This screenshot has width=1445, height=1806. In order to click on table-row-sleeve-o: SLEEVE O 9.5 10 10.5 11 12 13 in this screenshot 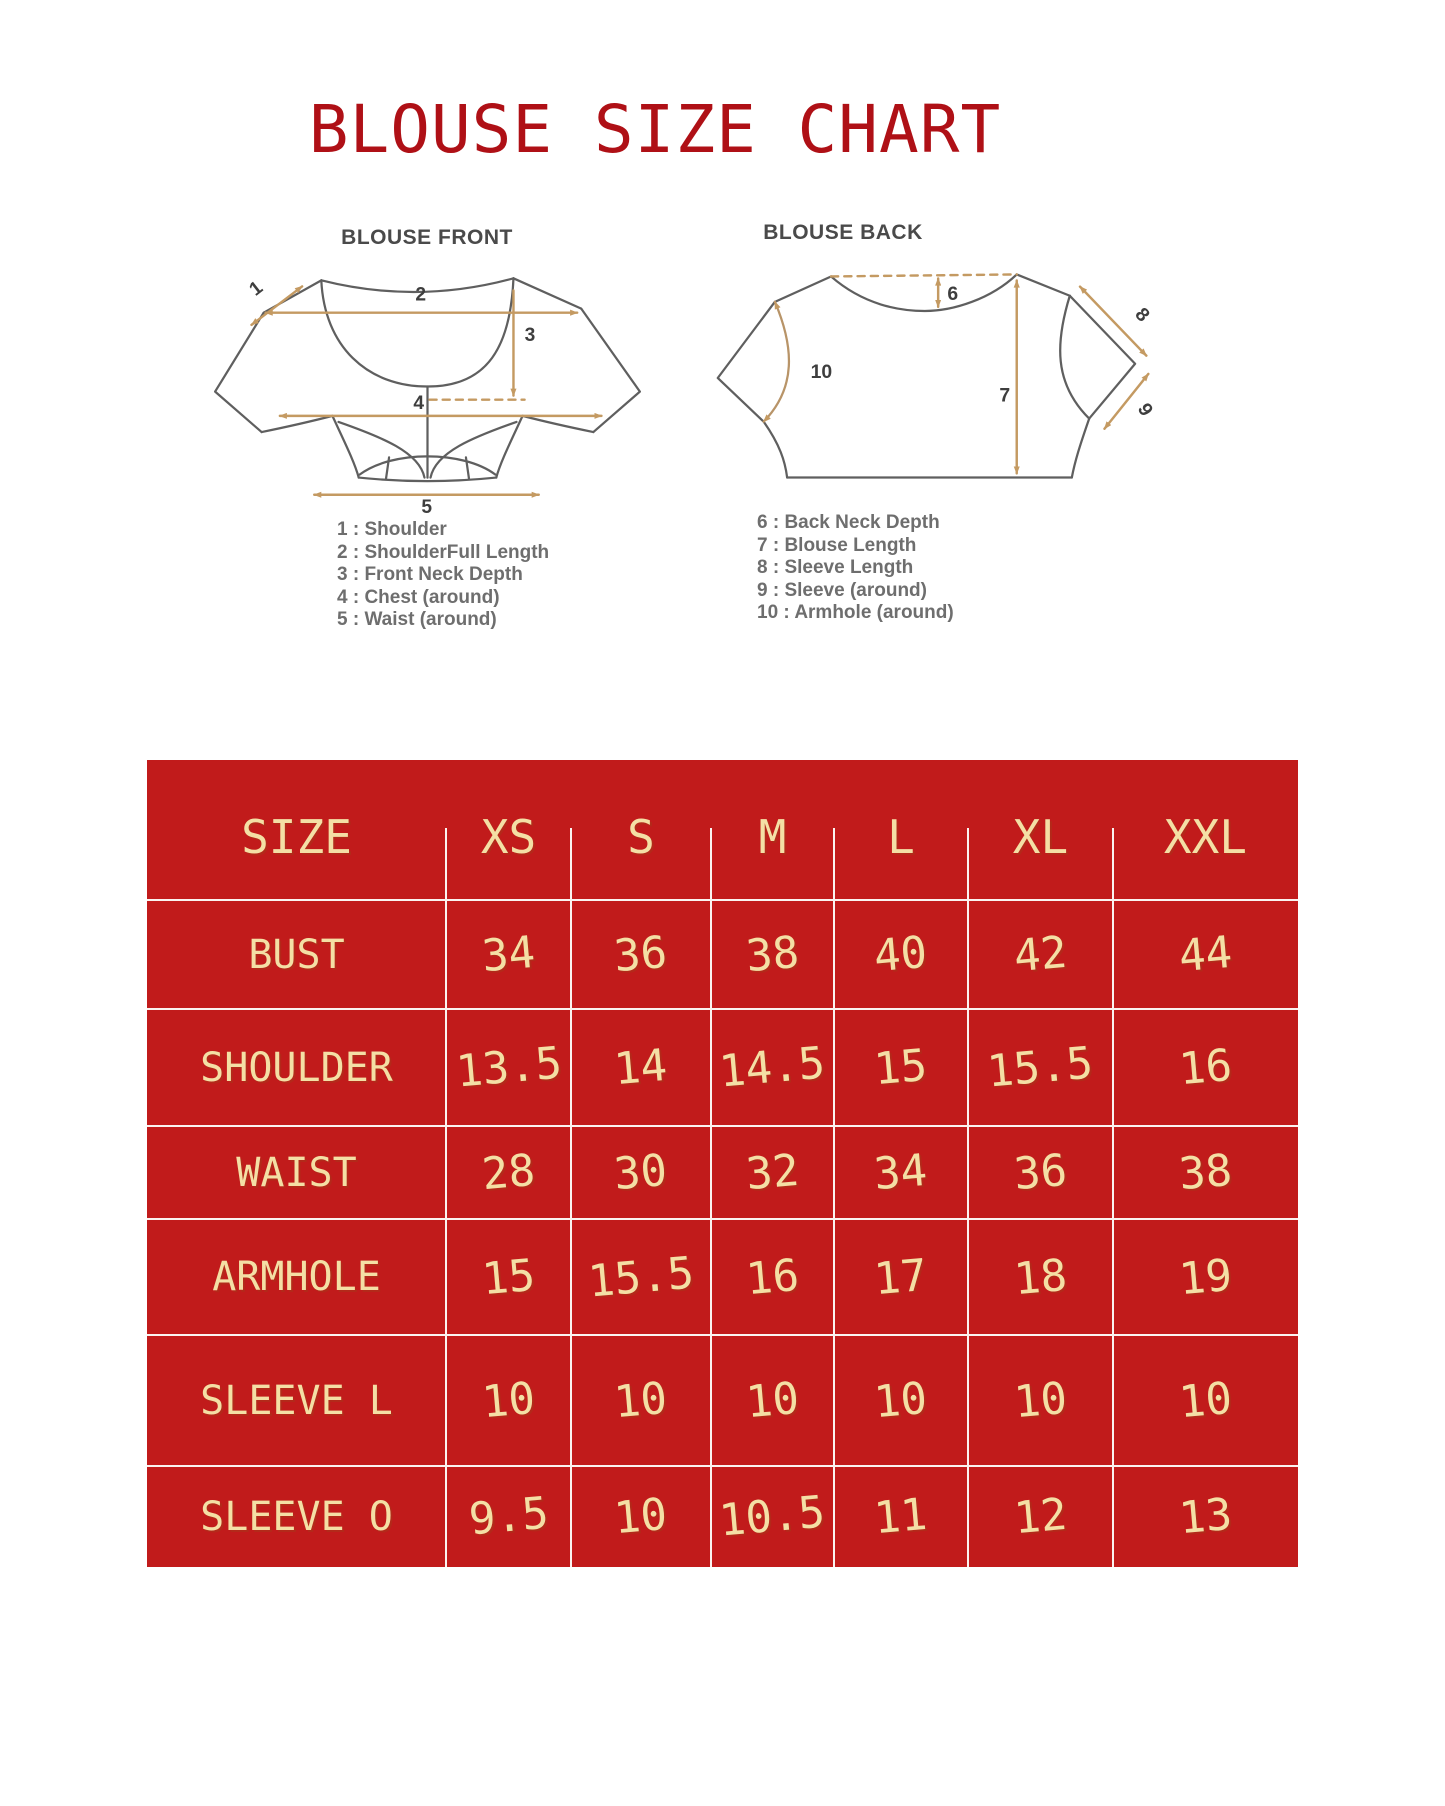, I will do `click(722, 1516)`.